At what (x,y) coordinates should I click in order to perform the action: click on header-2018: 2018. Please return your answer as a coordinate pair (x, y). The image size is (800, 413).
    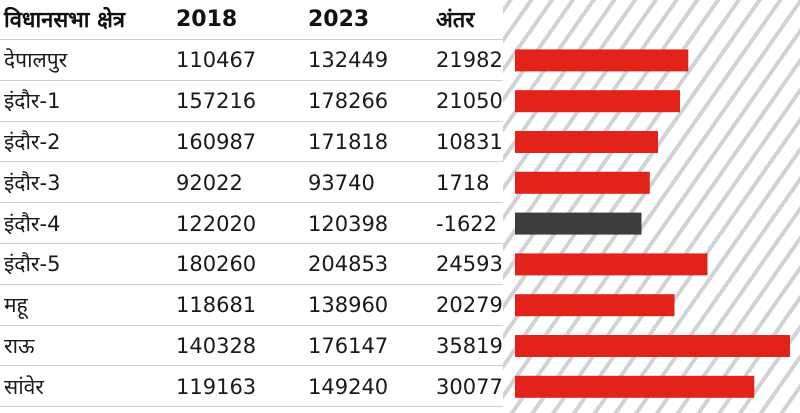
    Looking at the image, I should click on (207, 19).